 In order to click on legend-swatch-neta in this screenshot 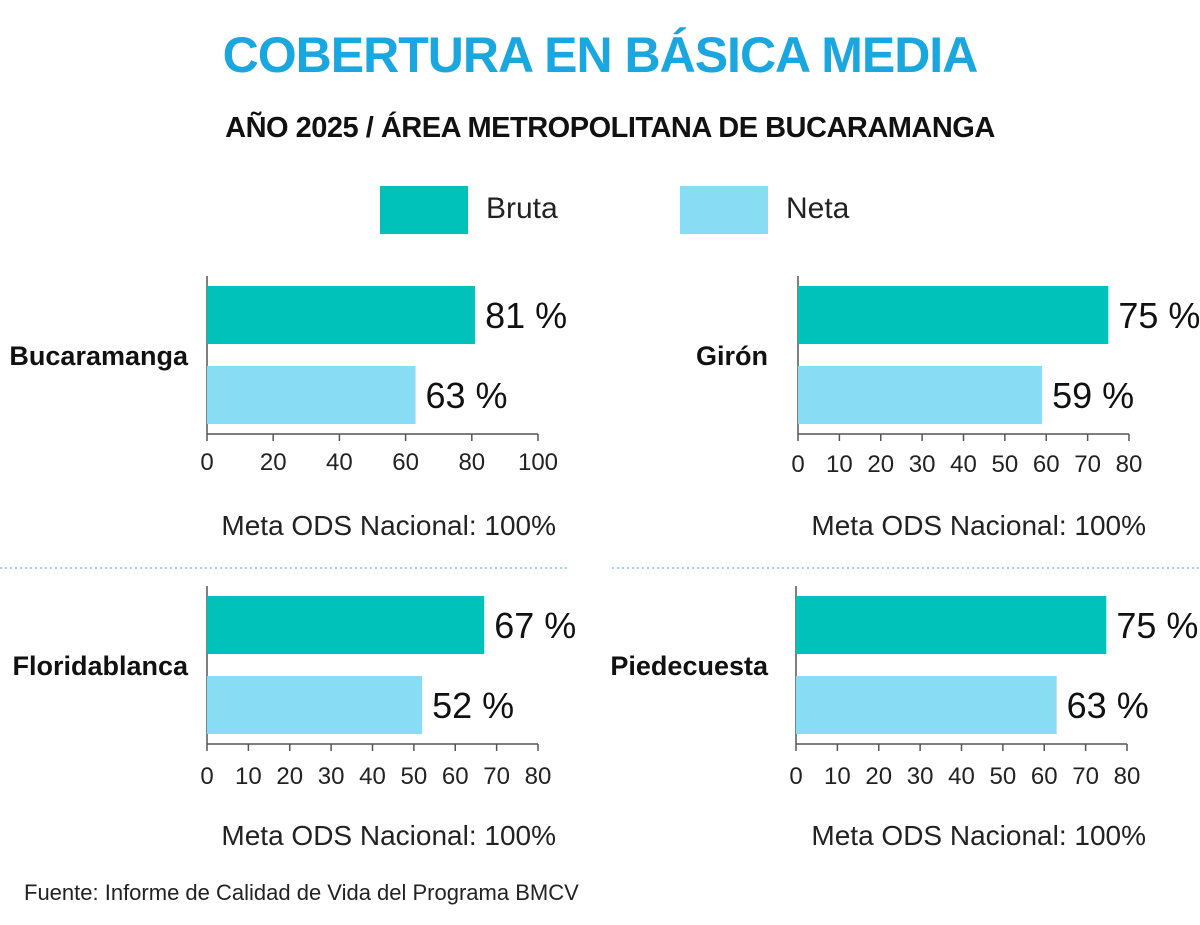, I will do `click(724, 210)`.